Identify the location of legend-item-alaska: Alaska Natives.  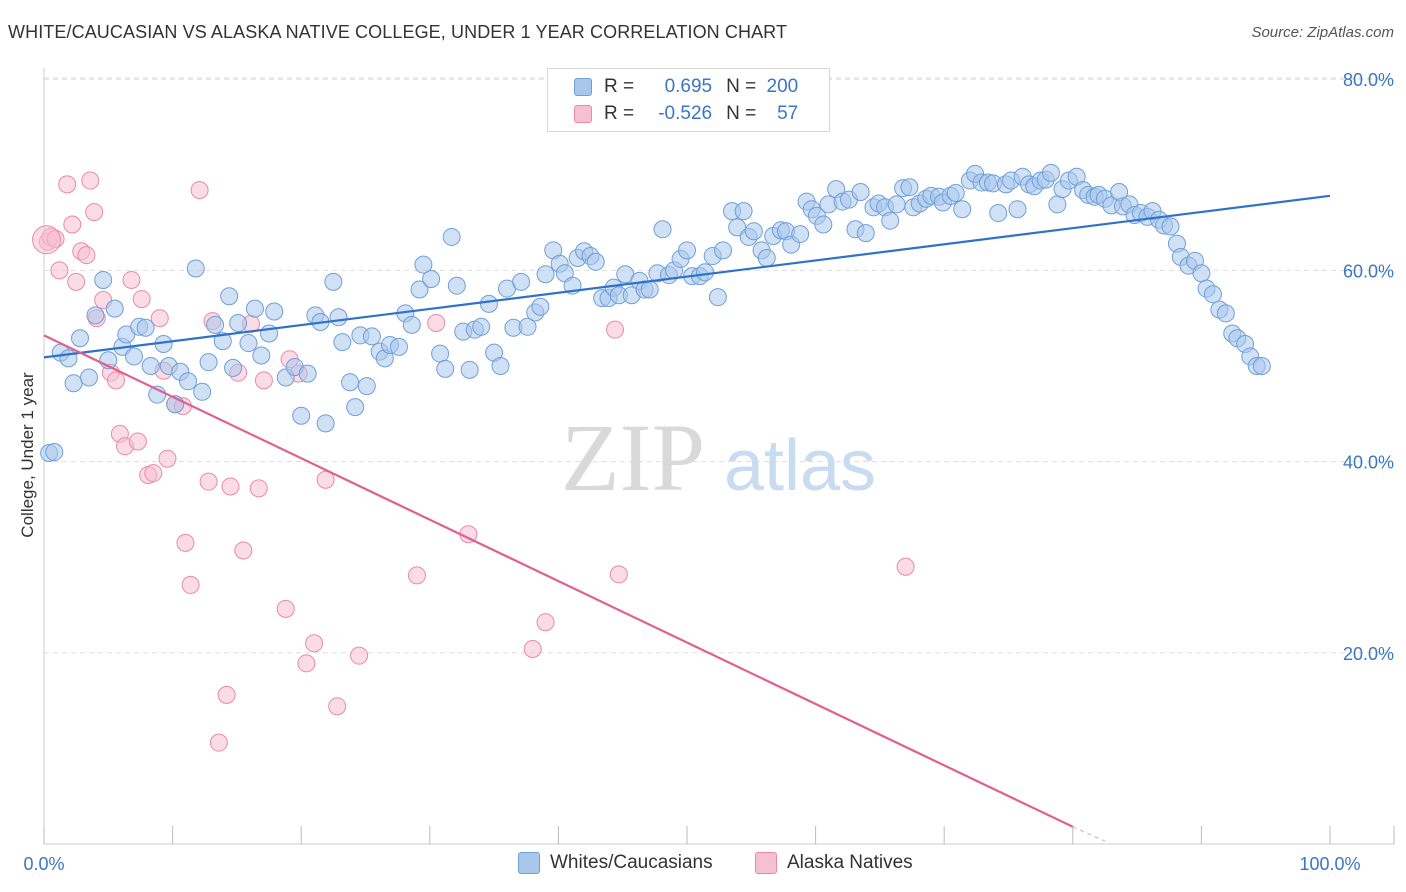
(834, 863).